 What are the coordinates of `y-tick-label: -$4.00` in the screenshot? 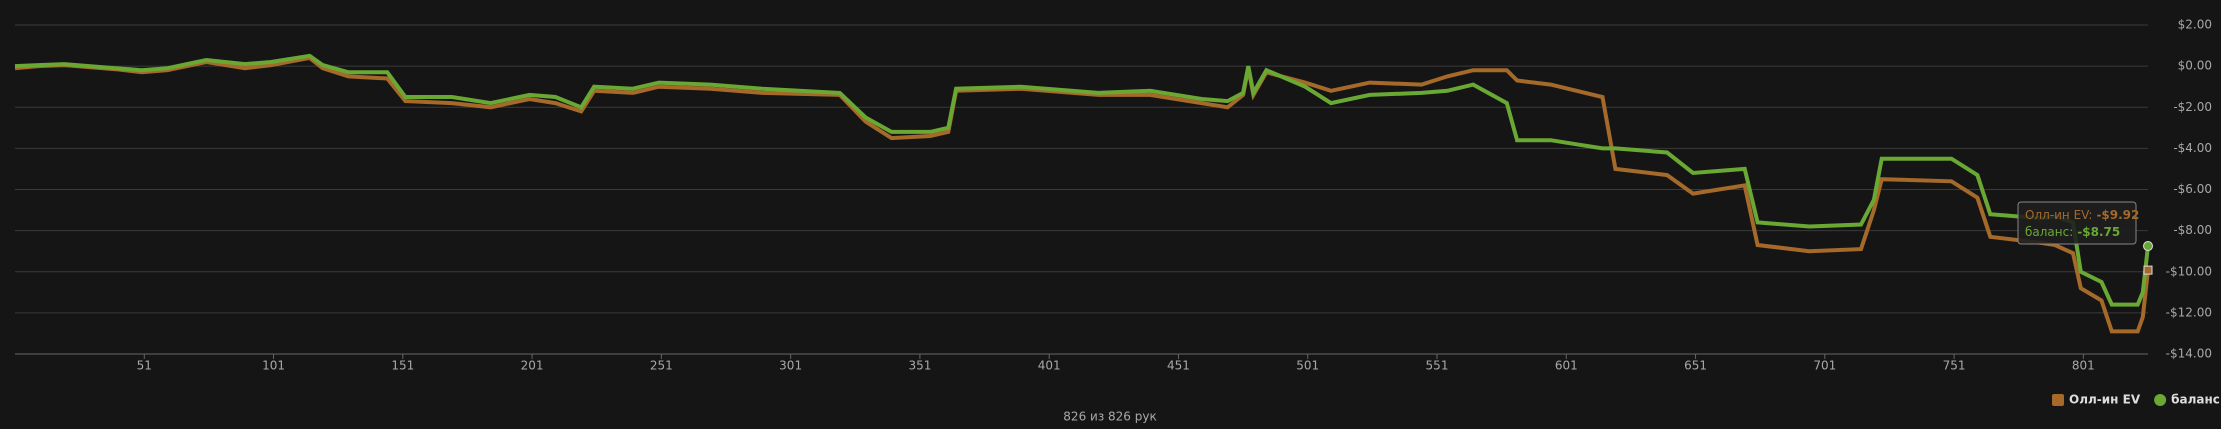 It's located at (2192, 148).